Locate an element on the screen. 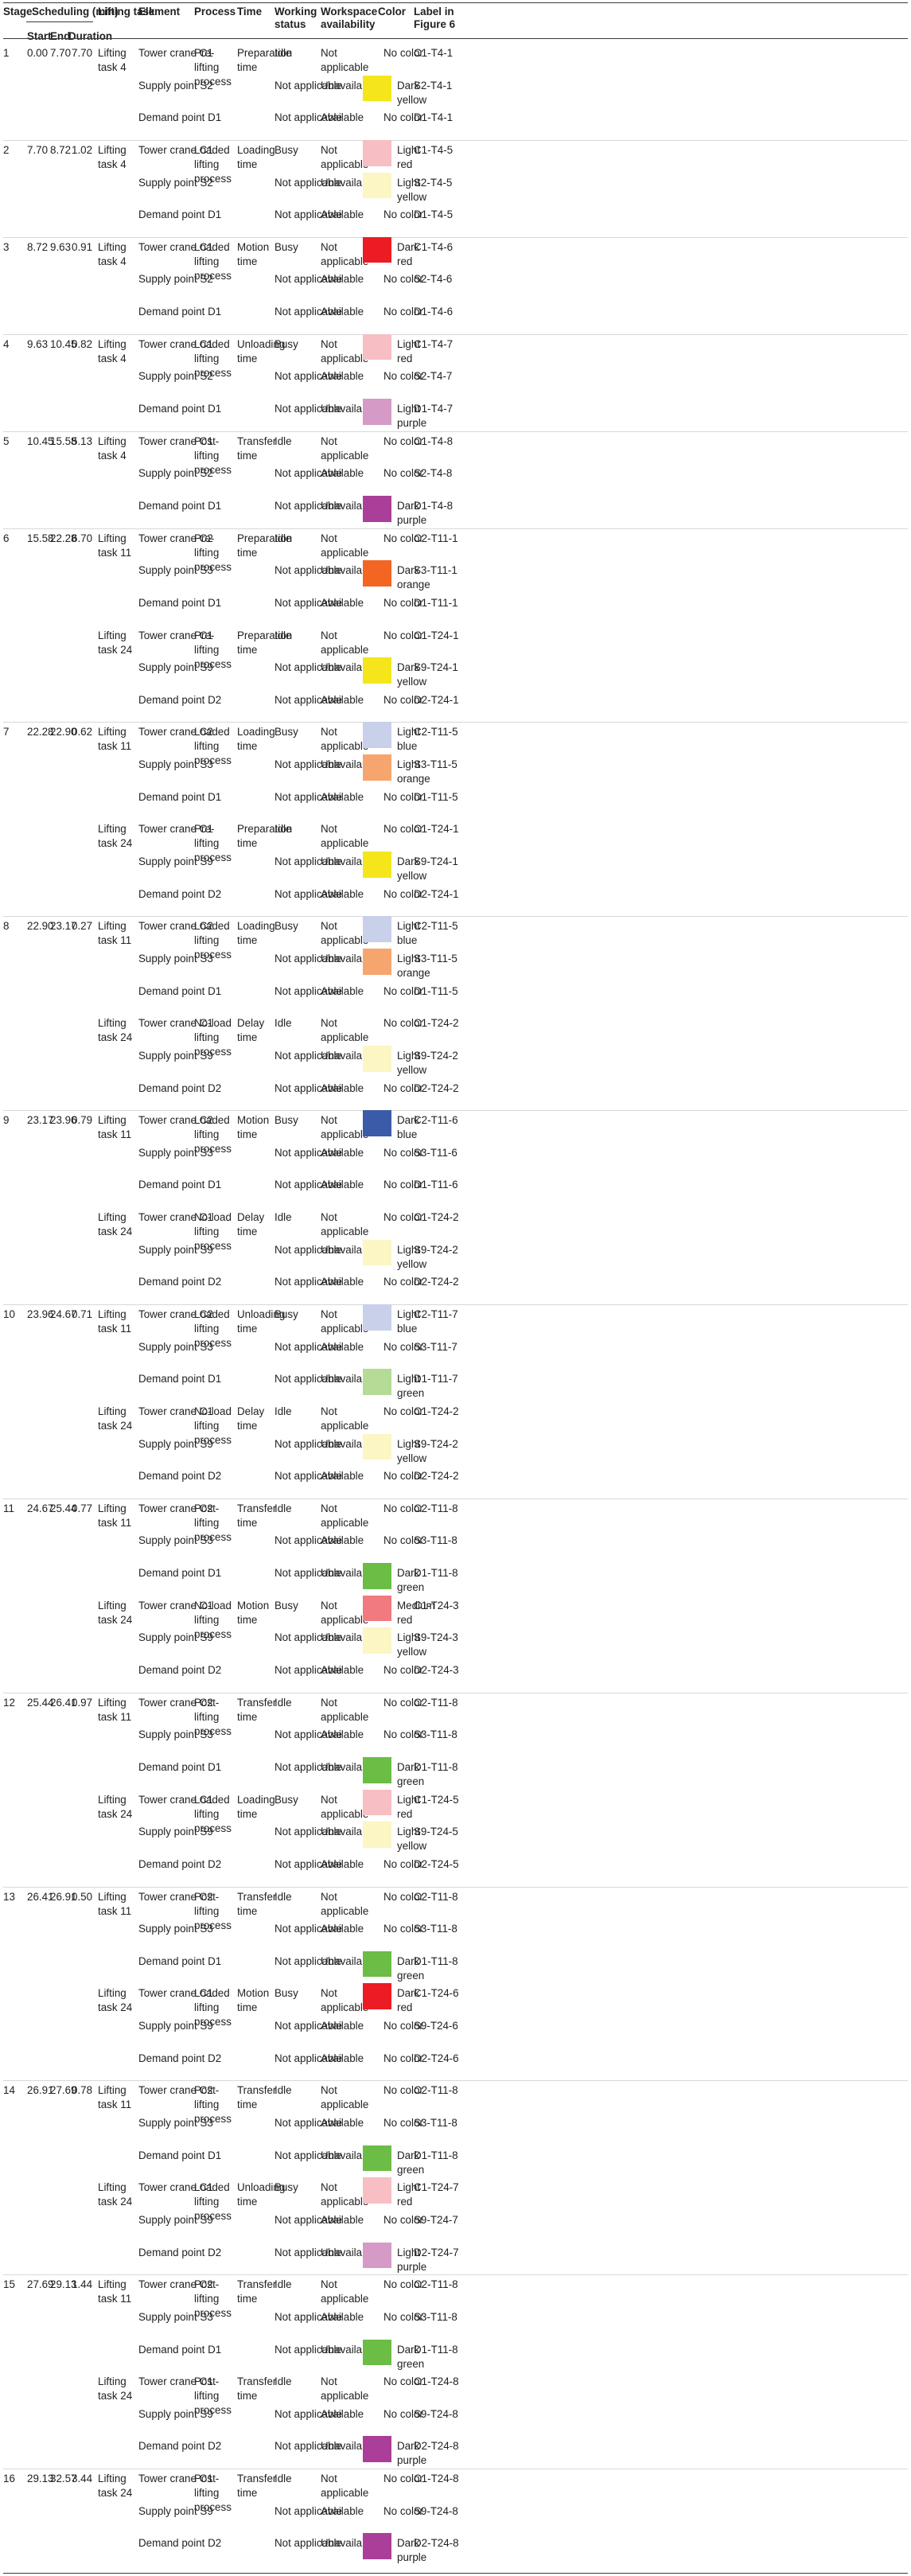 Image resolution: width=911 pixels, height=2576 pixels. color-name: Dark purple is located at coordinates (412, 512).